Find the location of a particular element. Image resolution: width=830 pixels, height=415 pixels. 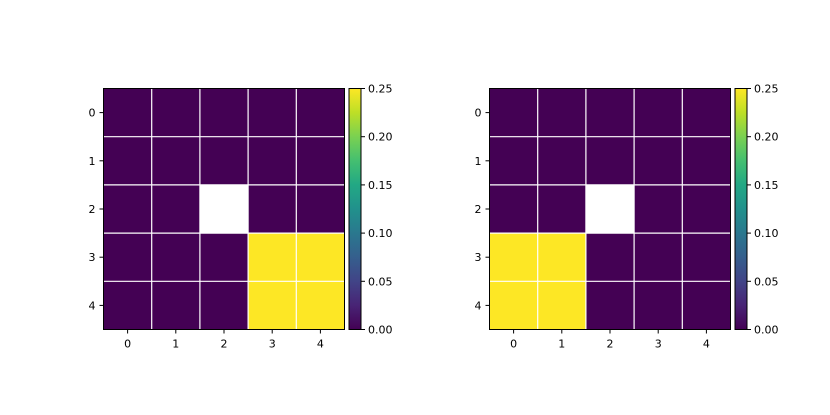

heatmap-cell-right-r0-c0 is located at coordinates (513, 112).